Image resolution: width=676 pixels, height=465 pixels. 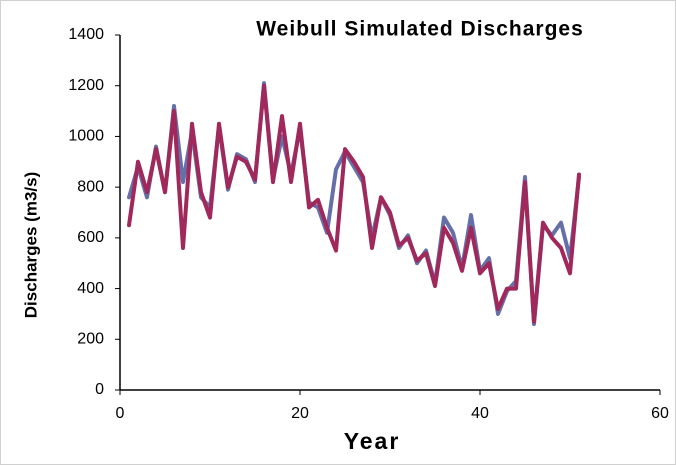 I want to click on y-tick-label: 1000, so click(x=86, y=136).